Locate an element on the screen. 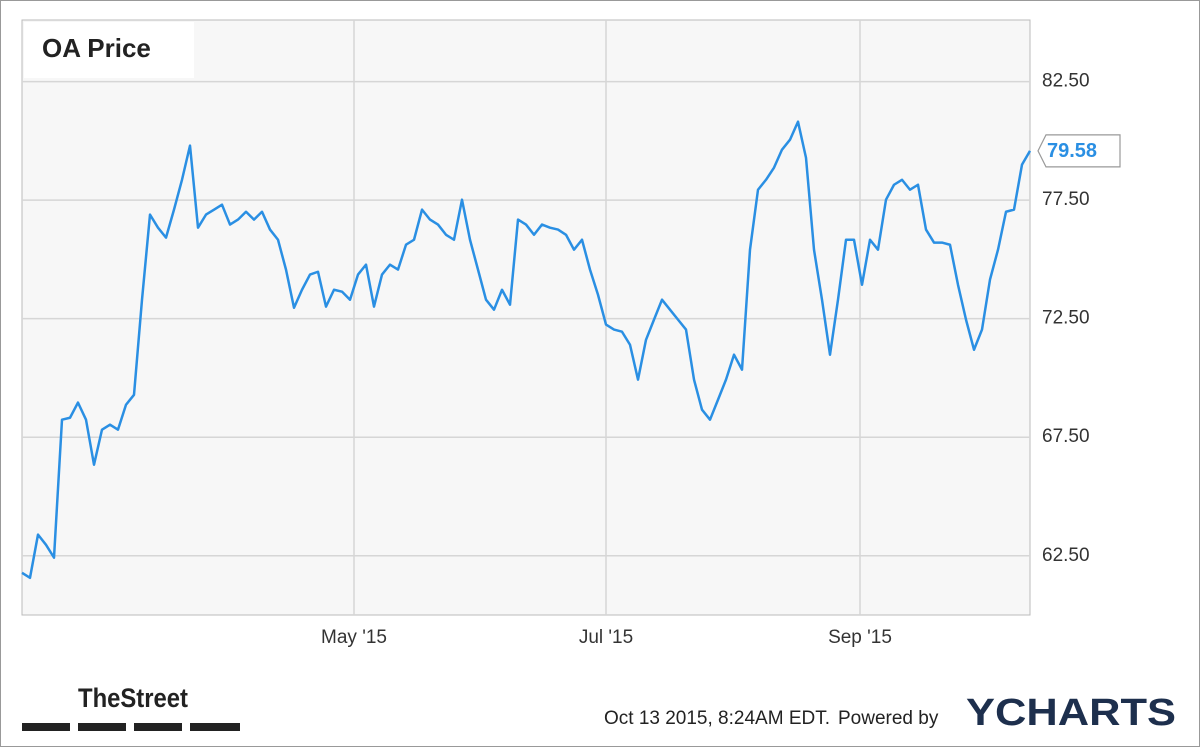  powered-by: Powered by is located at coordinates (888, 718).